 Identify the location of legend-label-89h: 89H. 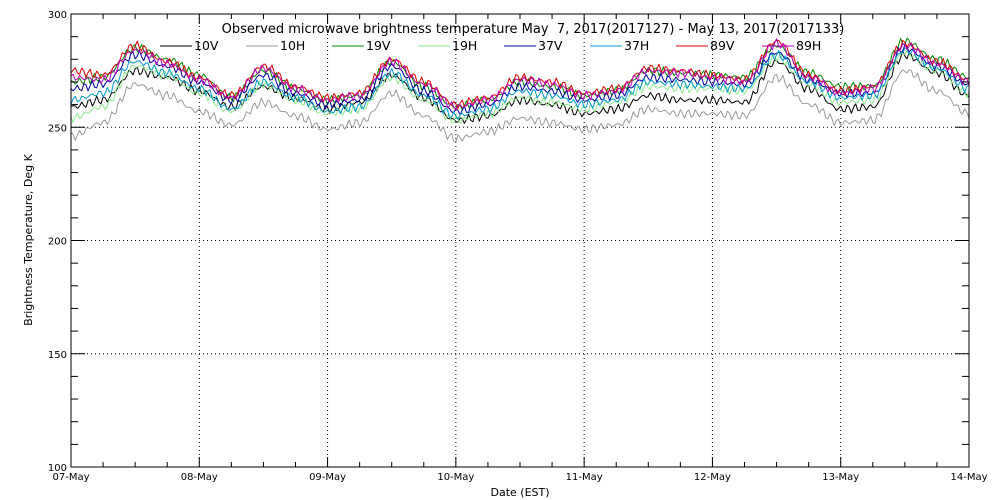
(808, 45).